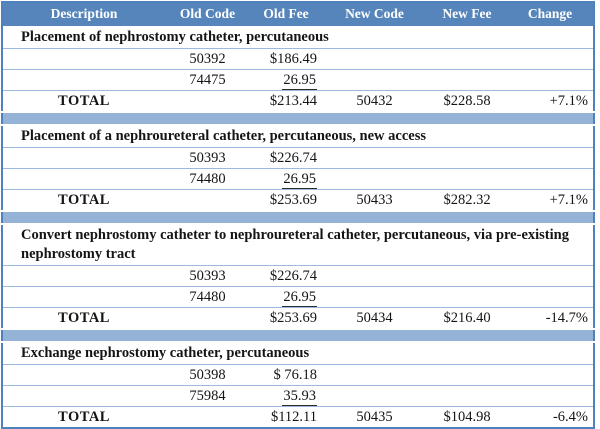  I want to click on old-fee-value: $ 76.18, so click(286, 375).